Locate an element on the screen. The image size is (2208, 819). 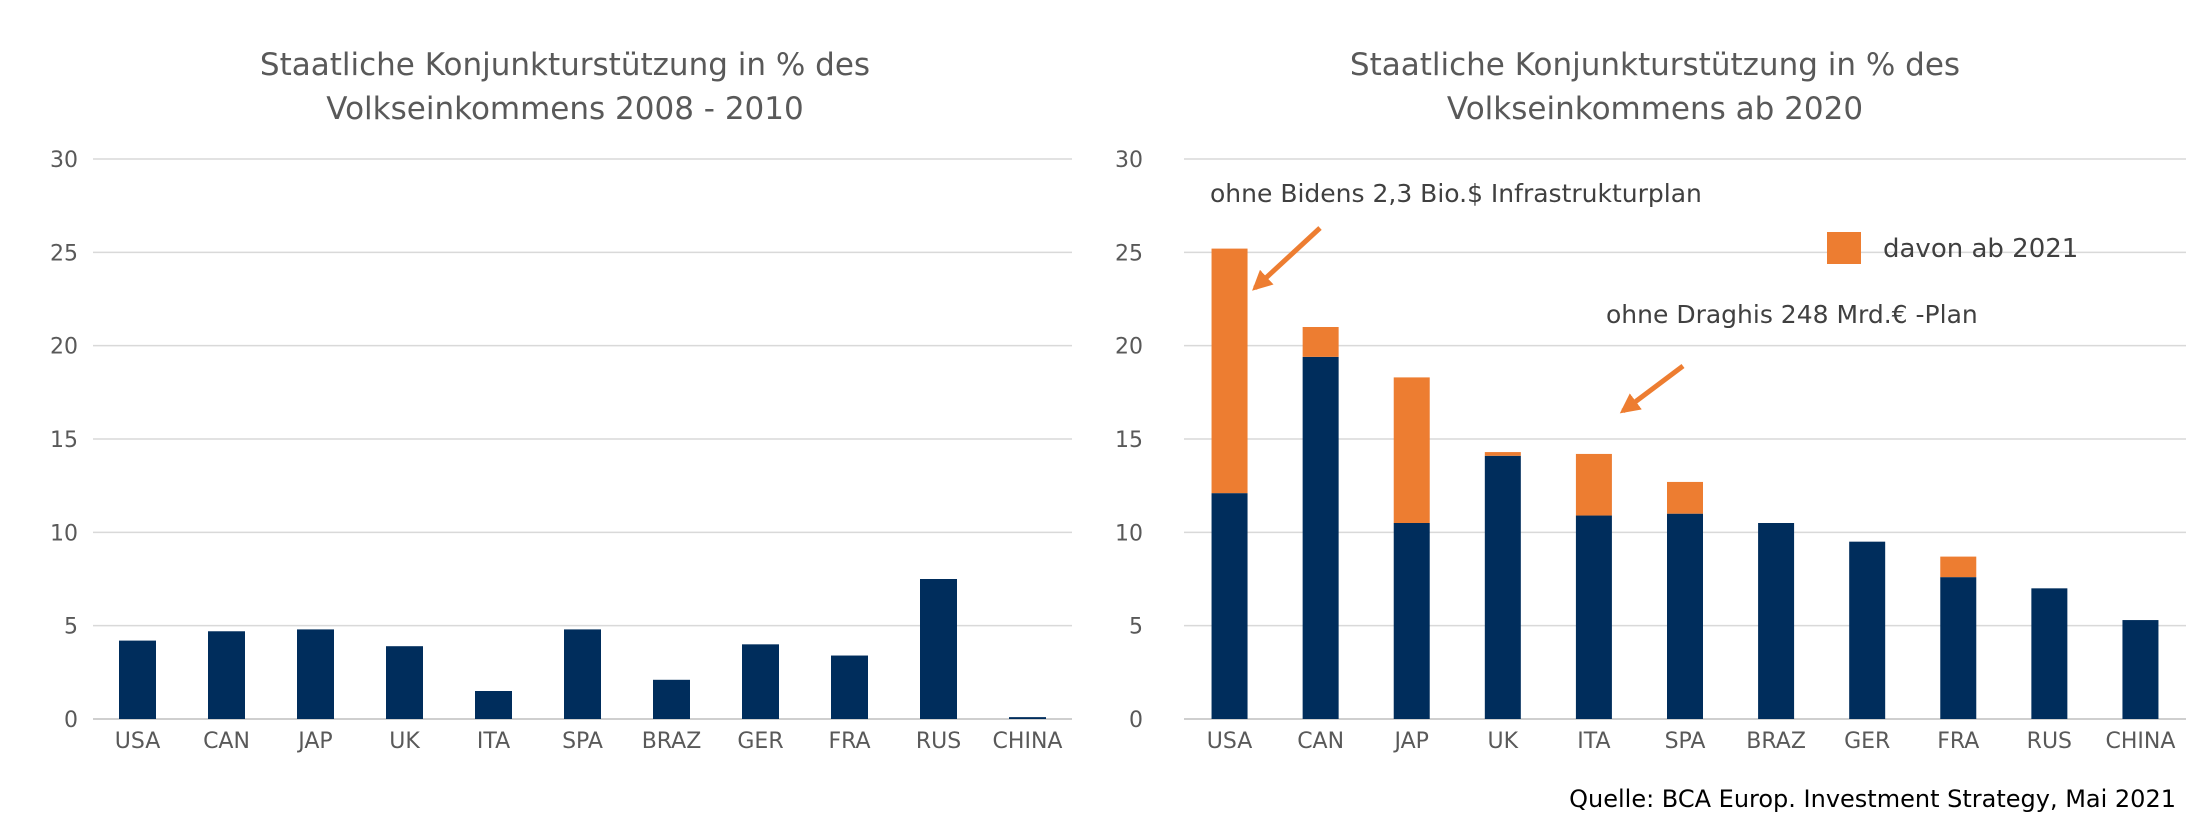
left-xtick-braz: BRAZ is located at coordinates (672, 741).